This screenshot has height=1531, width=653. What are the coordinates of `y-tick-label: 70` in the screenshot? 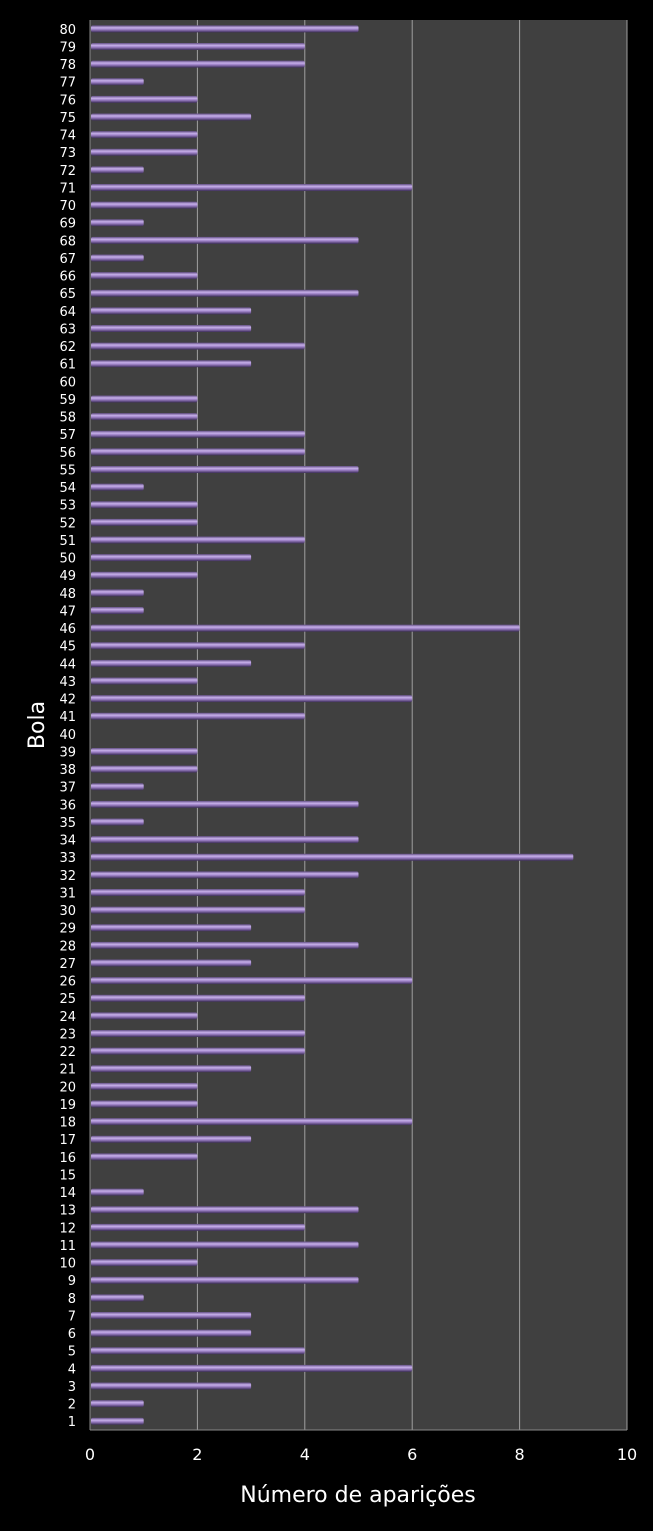 It's located at (67, 206).